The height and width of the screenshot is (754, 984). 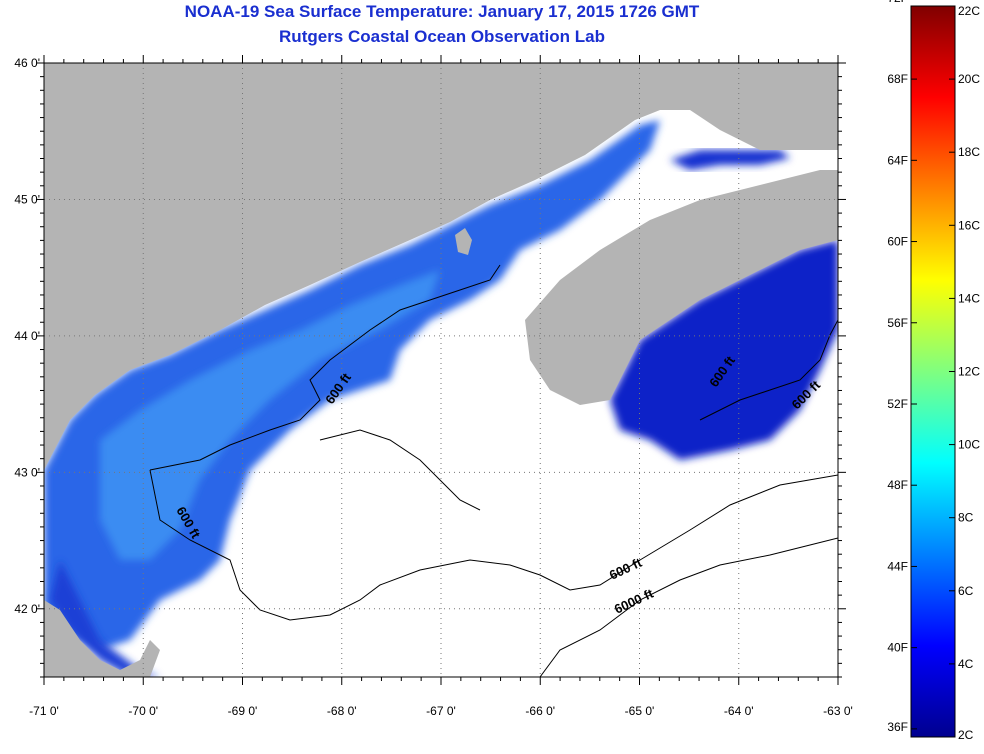 What do you see at coordinates (966, 591) in the screenshot?
I see `colorbar-label-c: 6C` at bounding box center [966, 591].